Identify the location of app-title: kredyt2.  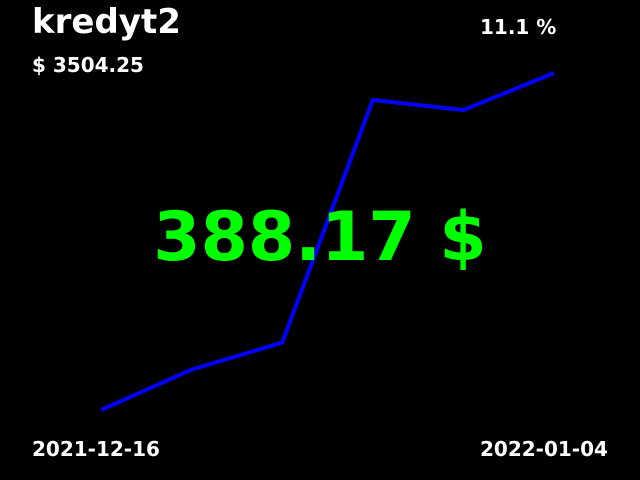
(106, 22).